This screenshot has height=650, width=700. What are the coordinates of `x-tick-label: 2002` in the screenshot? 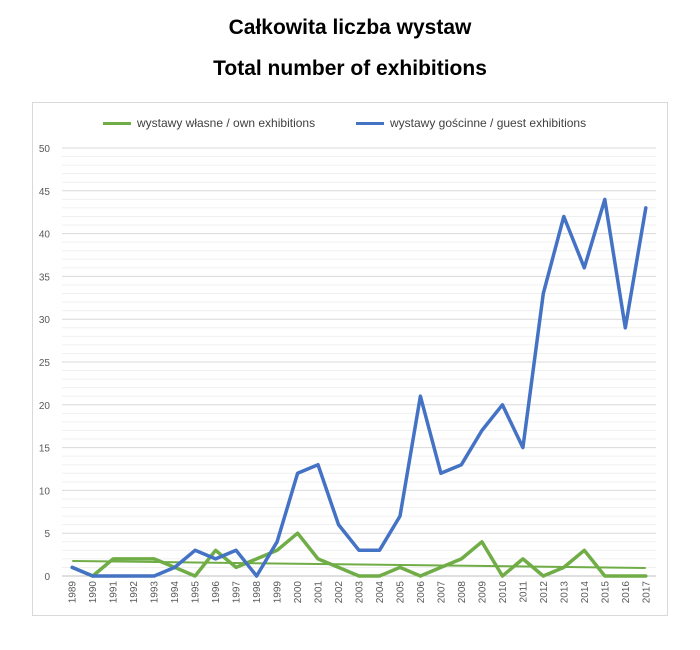 It's located at (339, 592).